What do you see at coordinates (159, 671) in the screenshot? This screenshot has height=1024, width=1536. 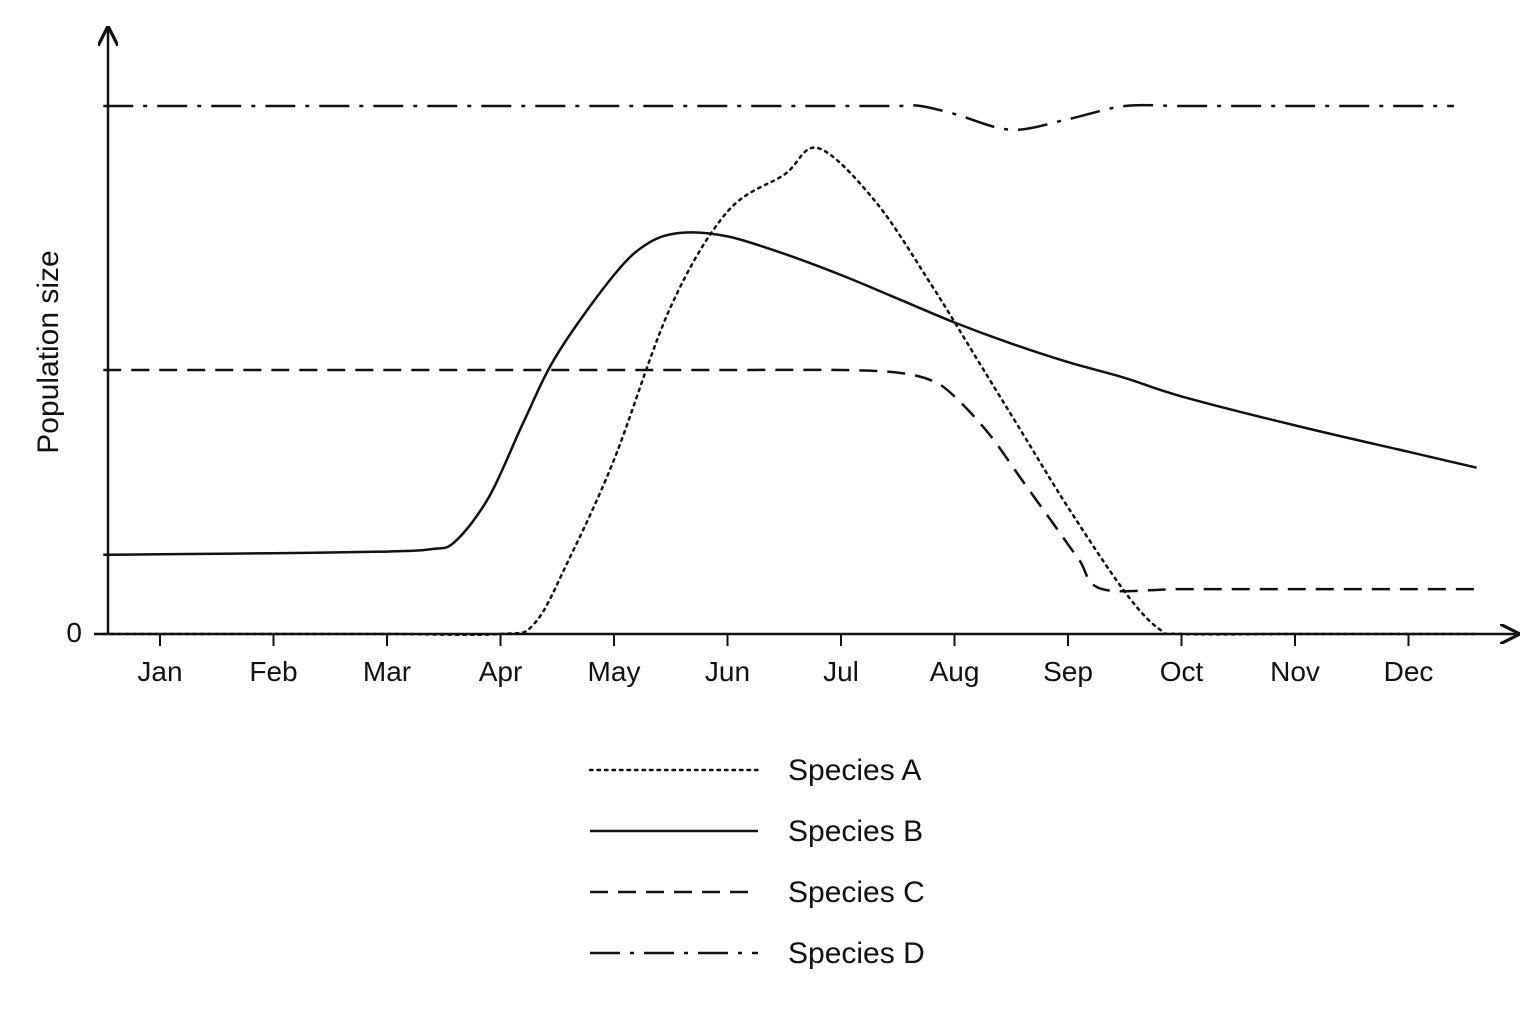 I see `x-tick-label: Jan` at bounding box center [159, 671].